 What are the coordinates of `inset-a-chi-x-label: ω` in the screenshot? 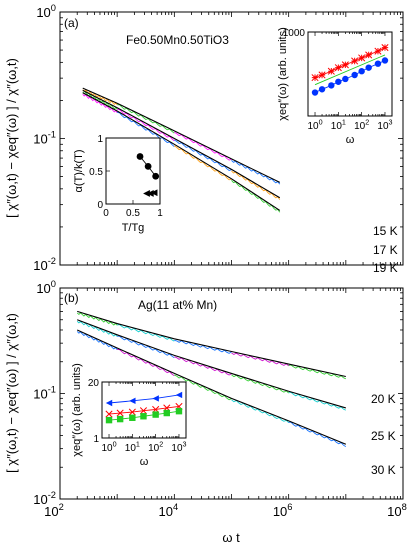 It's located at (350, 140).